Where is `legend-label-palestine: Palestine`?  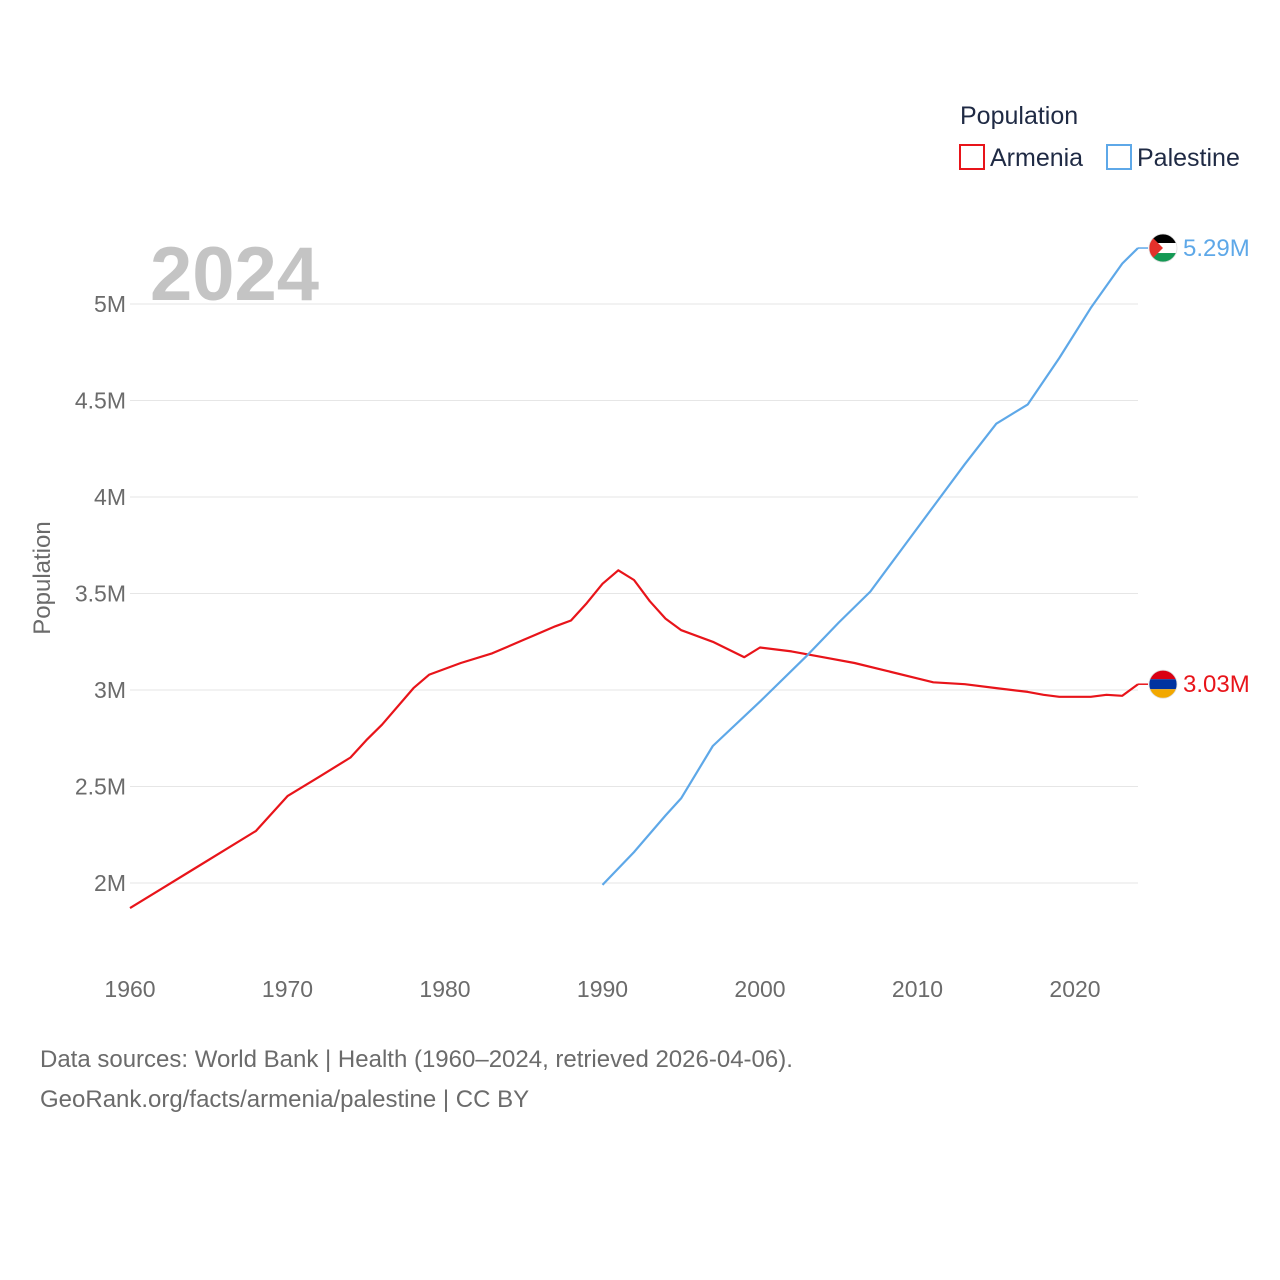
legend-label-palestine: Palestine is located at coordinates (1188, 158).